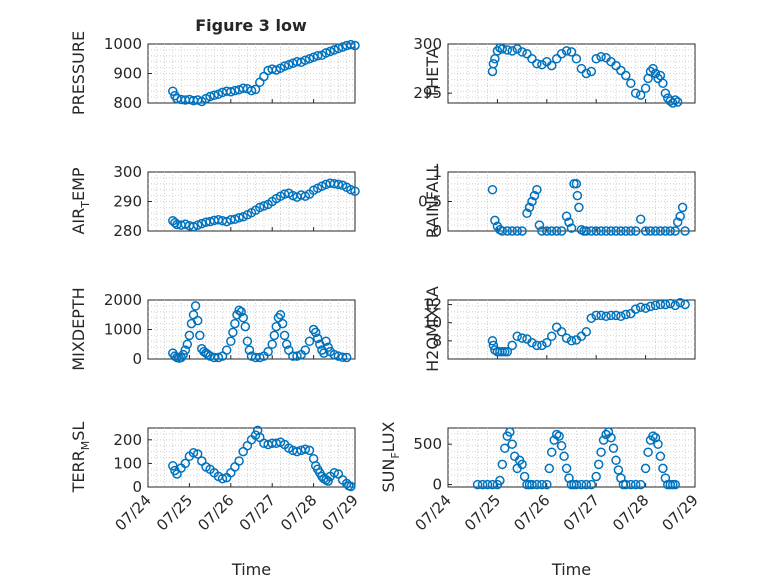 Image resolution: width=778 pixels, height=583 pixels. I want to click on y-label-main: AIR, so click(78, 221).